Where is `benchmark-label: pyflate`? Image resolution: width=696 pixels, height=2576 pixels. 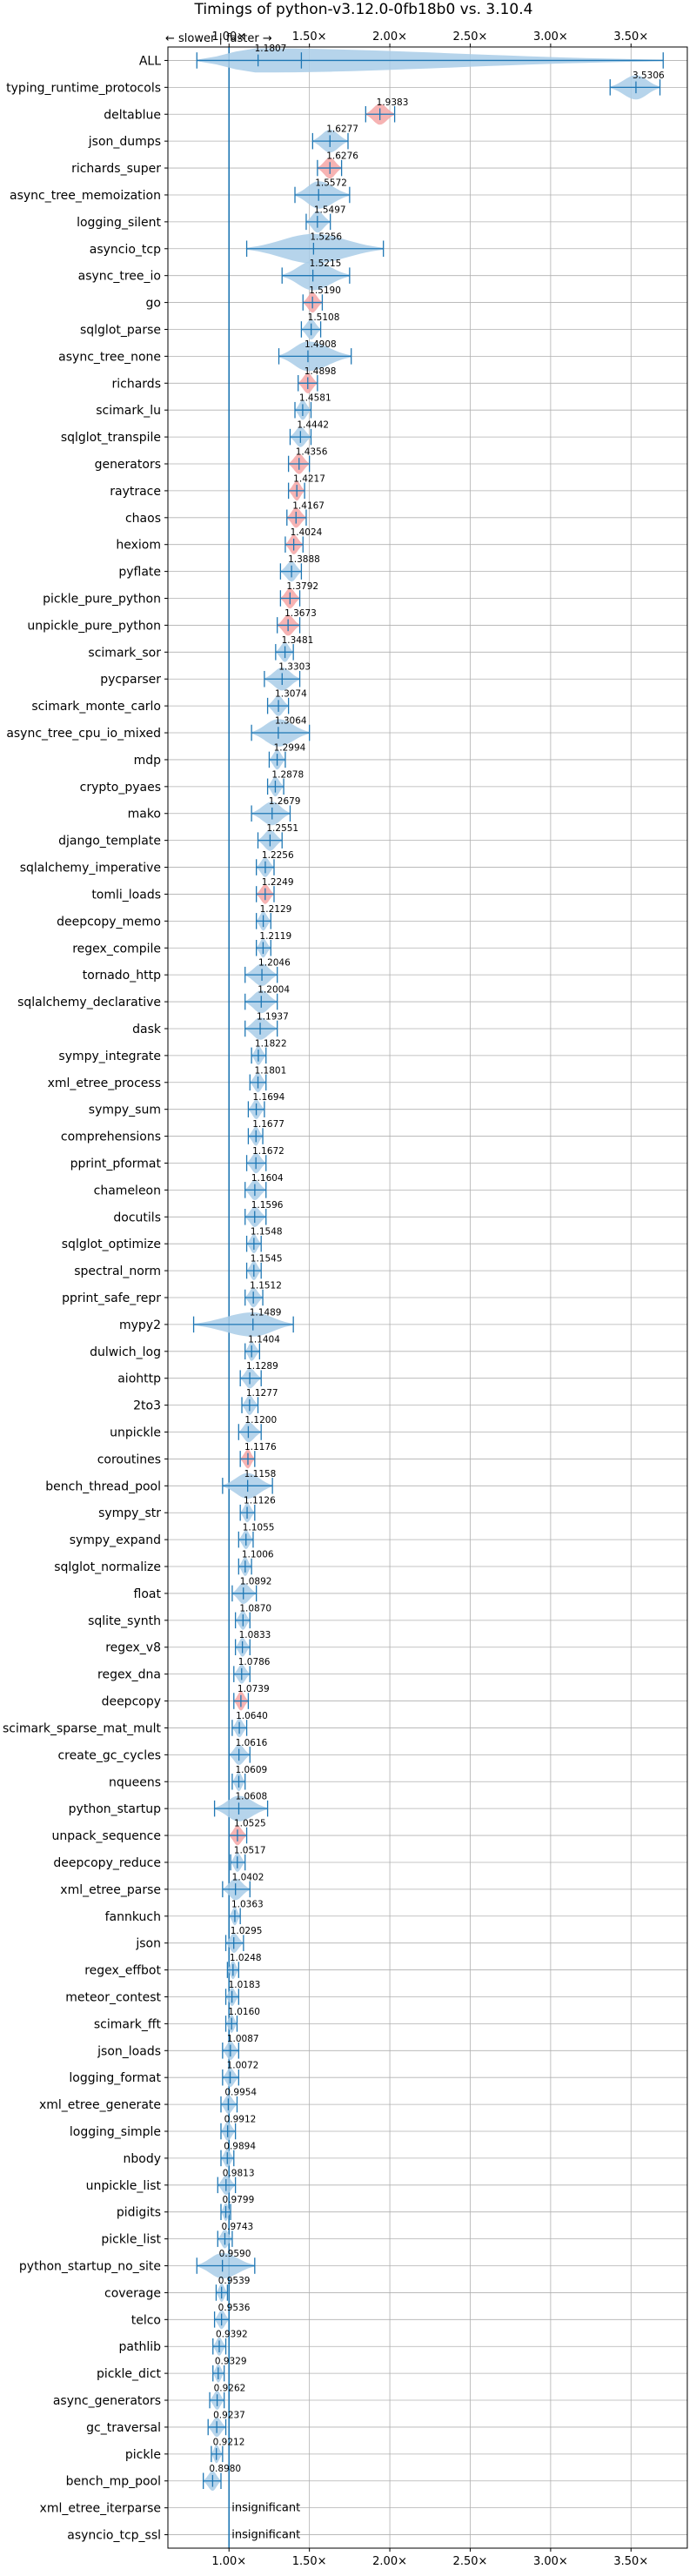
benchmark-label: pyflate is located at coordinates (139, 573).